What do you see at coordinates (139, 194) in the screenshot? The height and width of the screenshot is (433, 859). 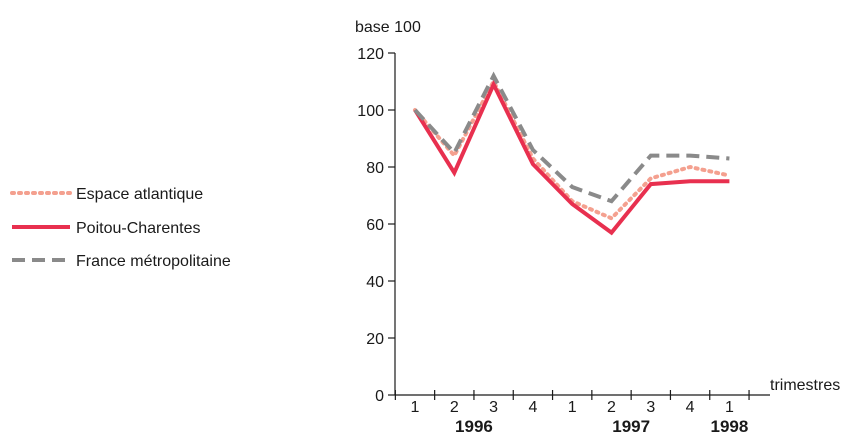 I see `legend-label: Espace atlantique` at bounding box center [139, 194].